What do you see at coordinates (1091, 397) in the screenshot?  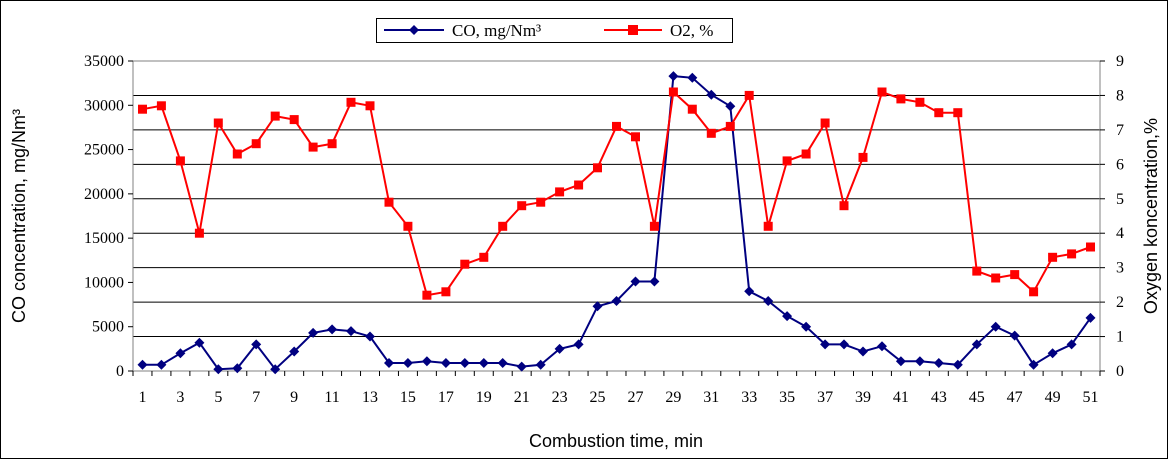 I see `x-tick-label: 51` at bounding box center [1091, 397].